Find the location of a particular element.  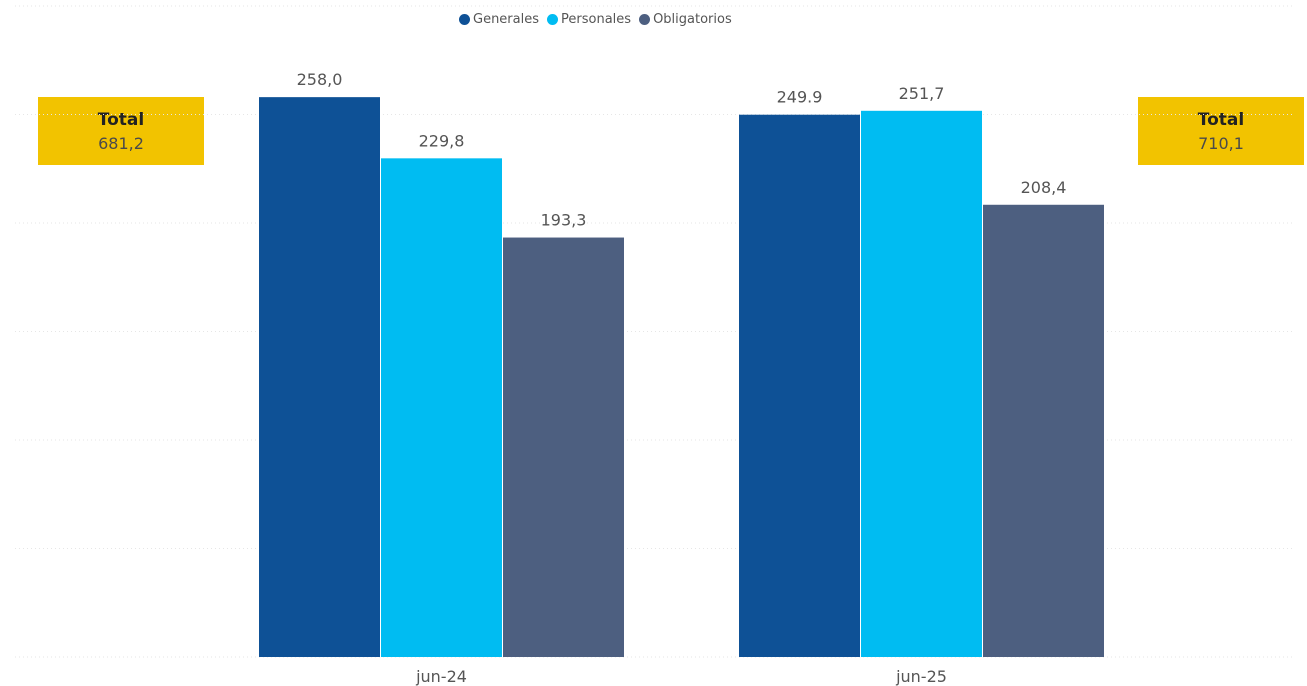

data-label: 193,3 is located at coordinates (564, 220).